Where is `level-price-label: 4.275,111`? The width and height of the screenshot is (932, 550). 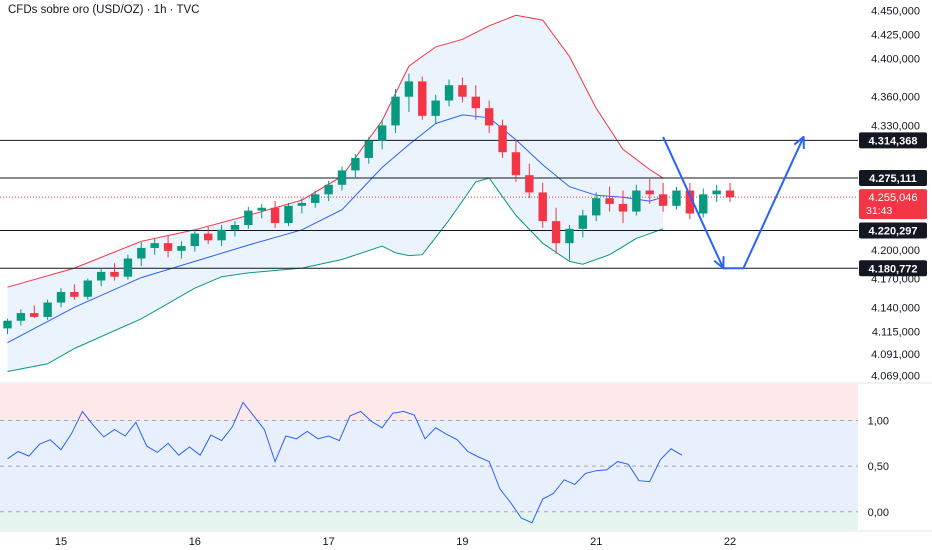
level-price-label: 4.275,111 is located at coordinates (893, 179).